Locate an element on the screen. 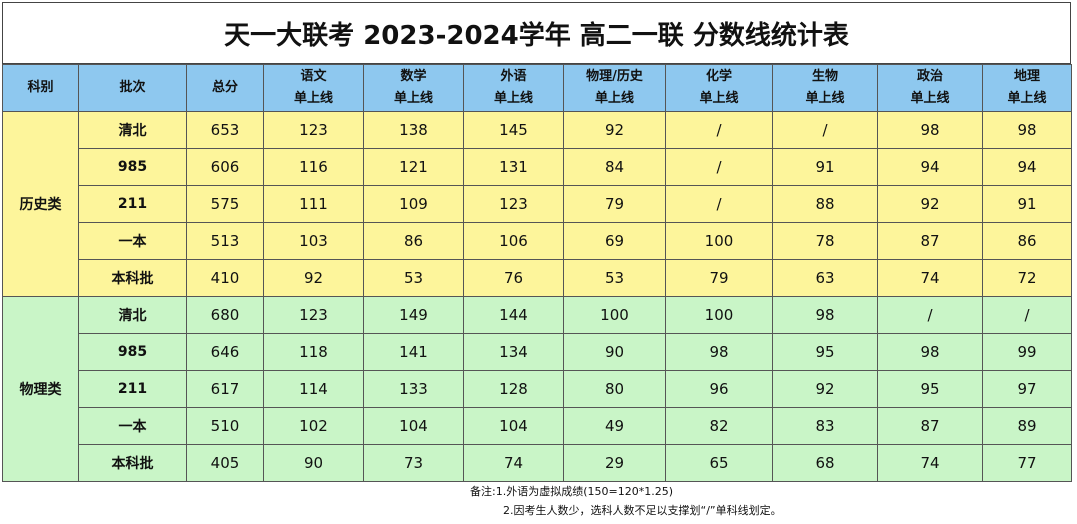  math-cell: 86 is located at coordinates (413, 241).